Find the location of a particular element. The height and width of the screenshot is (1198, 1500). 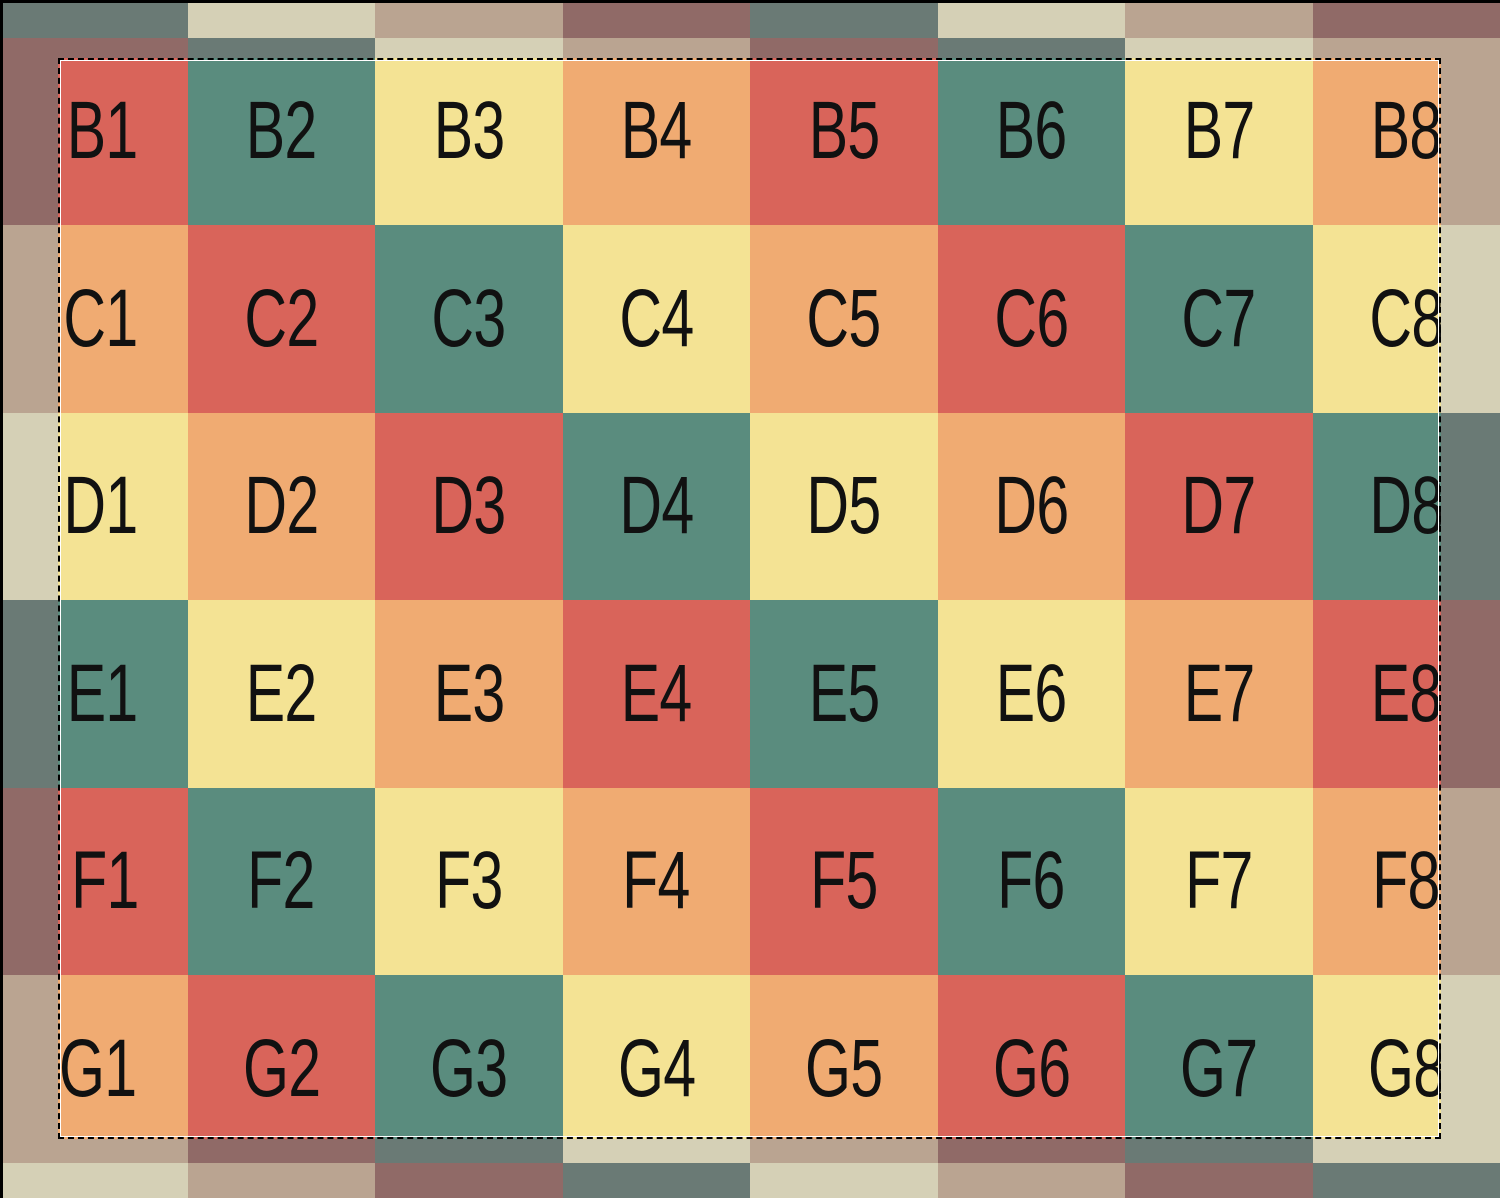

cell-label: E2 is located at coordinates (281, 693).